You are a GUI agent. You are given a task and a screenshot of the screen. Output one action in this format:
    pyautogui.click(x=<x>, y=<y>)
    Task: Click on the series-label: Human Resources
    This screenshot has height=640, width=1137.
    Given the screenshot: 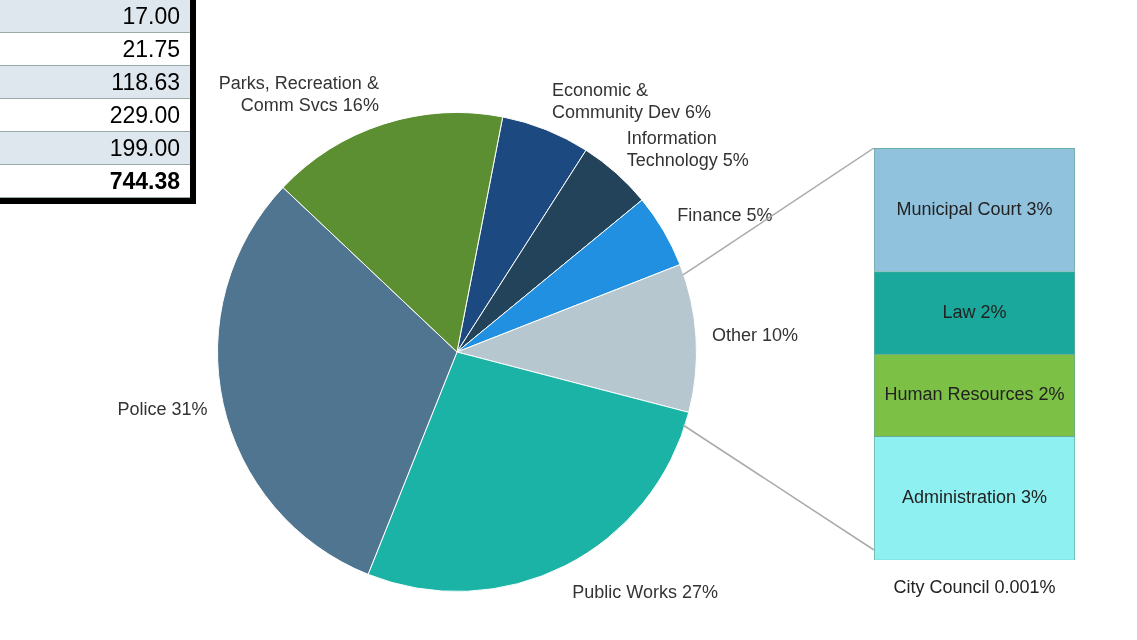 What is the action you would take?
    pyautogui.click(x=959, y=394)
    